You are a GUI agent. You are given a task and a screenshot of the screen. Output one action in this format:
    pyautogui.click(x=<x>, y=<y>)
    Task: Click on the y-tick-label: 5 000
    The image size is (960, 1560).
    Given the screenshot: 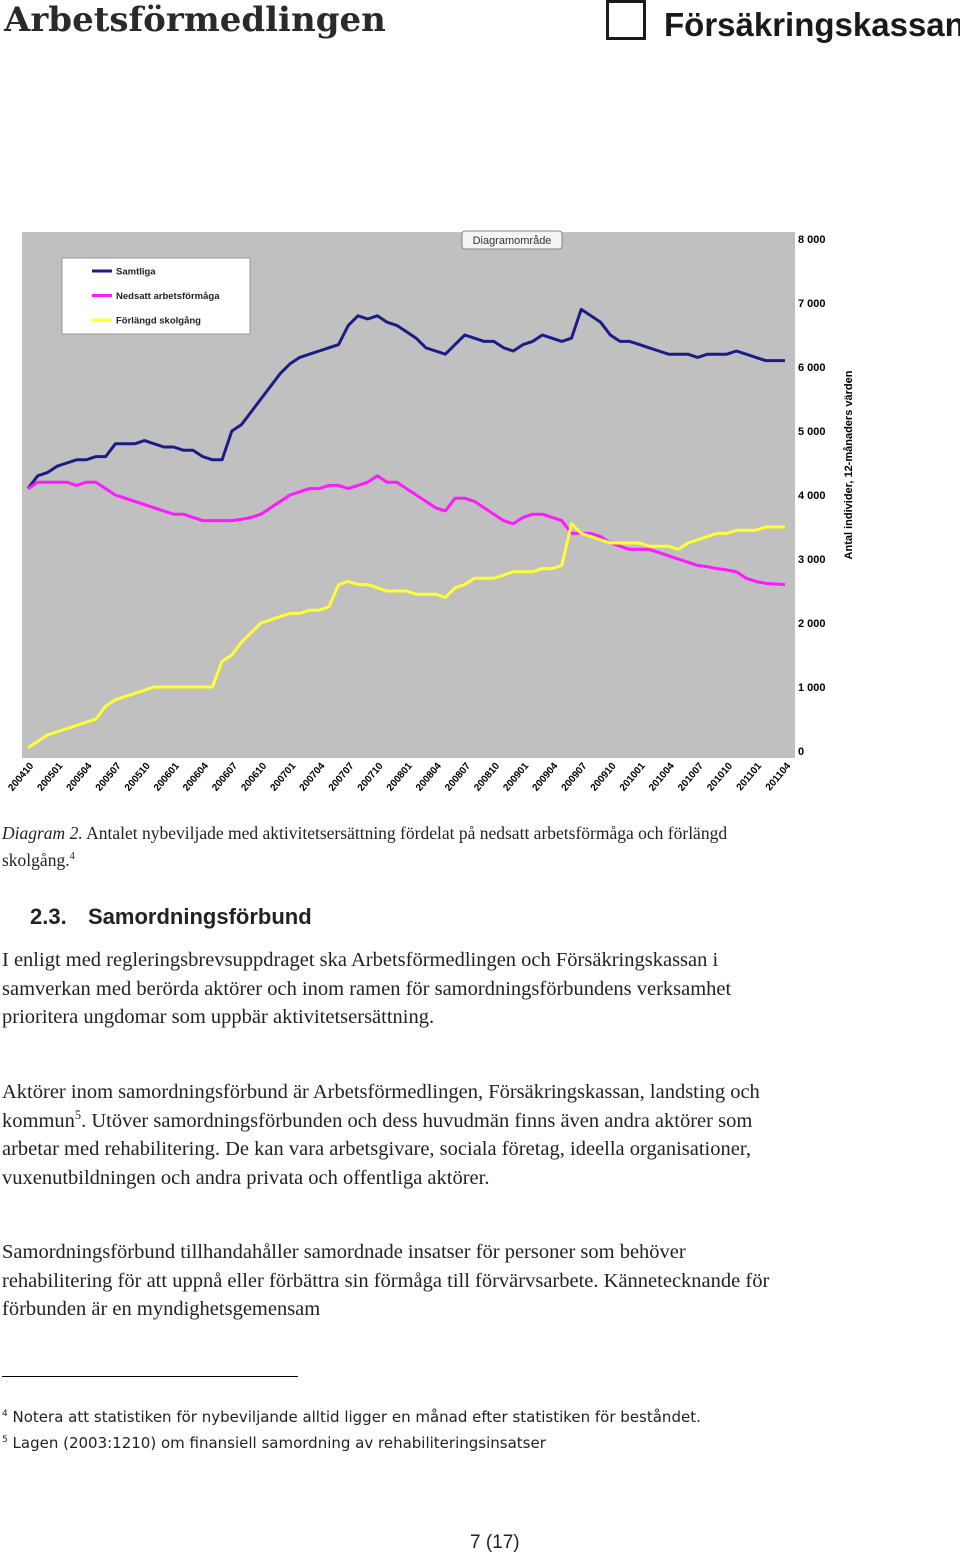 What is the action you would take?
    pyautogui.click(x=812, y=432)
    